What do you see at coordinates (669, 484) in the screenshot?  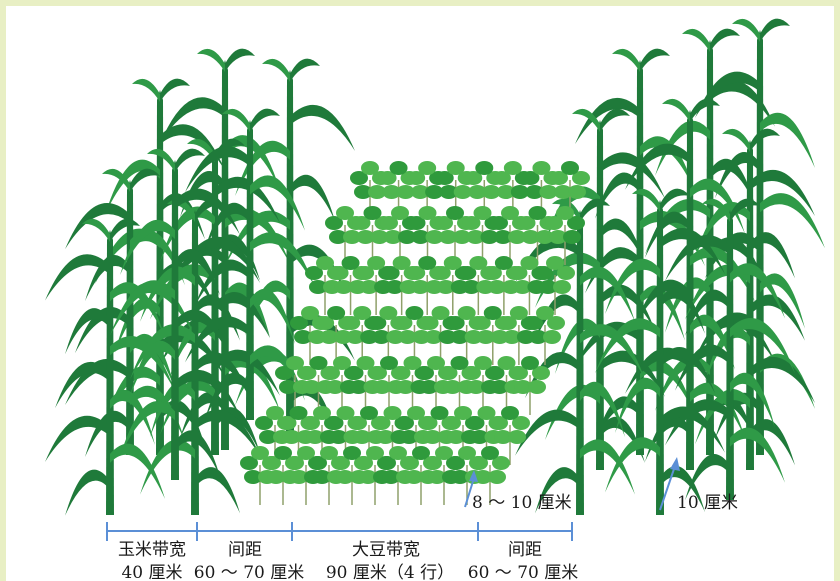 I see `corn-spacing-arrow` at bounding box center [669, 484].